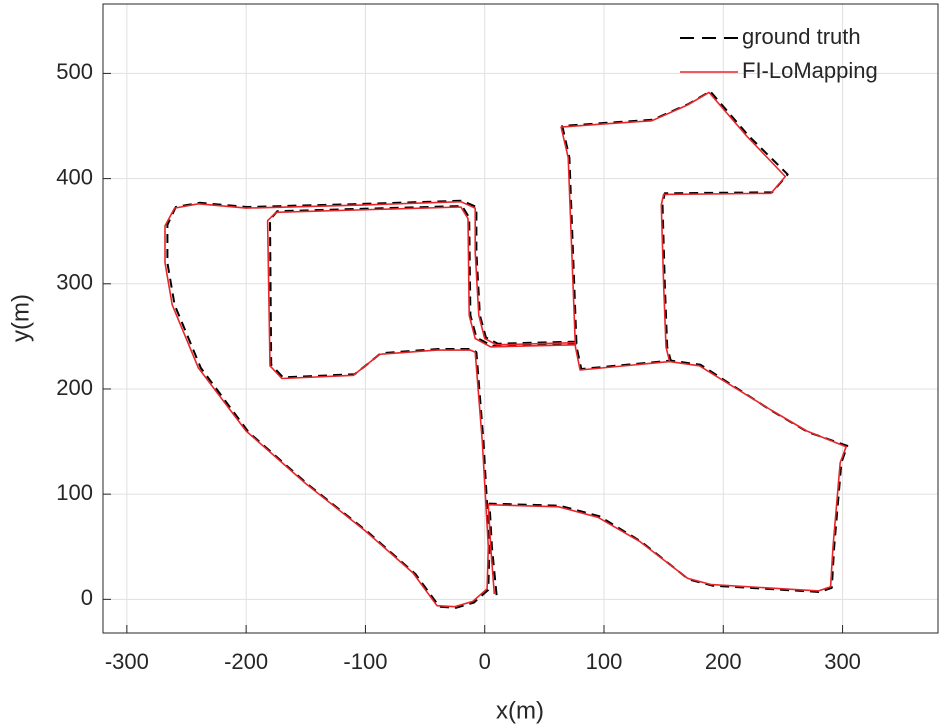 The height and width of the screenshot is (728, 943). Describe the element at coordinates (604, 661) in the screenshot. I see `x-tick-label: 100` at that location.